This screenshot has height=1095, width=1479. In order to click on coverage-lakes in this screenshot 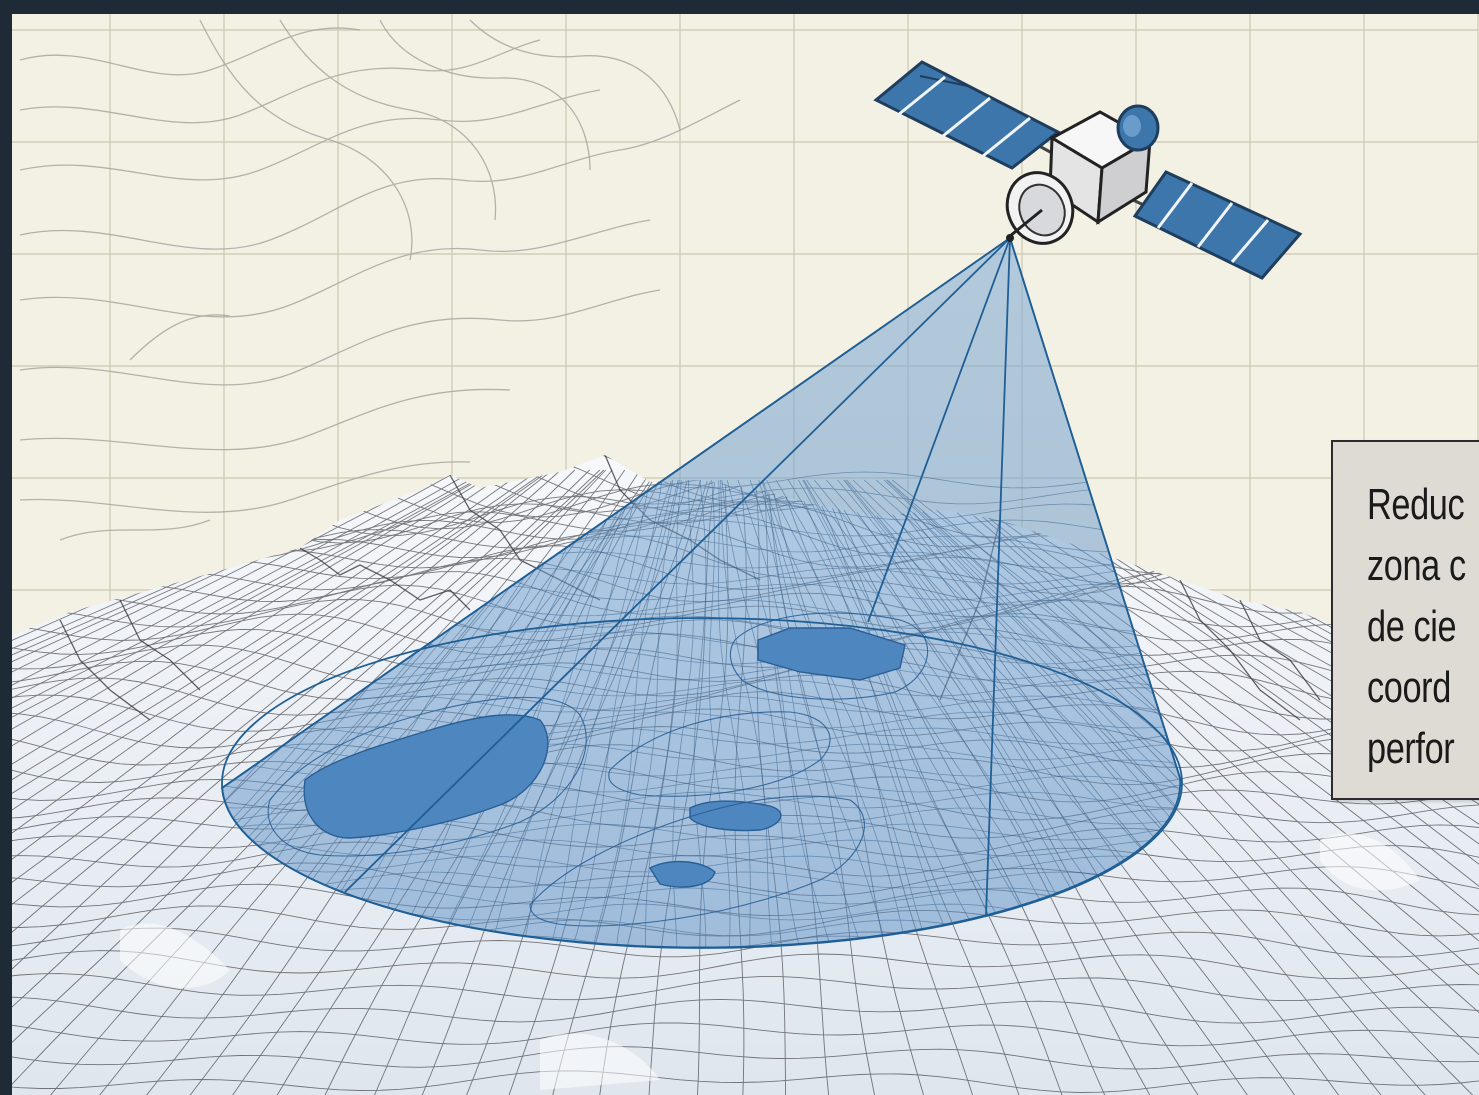, I will do `click(604, 757)`.